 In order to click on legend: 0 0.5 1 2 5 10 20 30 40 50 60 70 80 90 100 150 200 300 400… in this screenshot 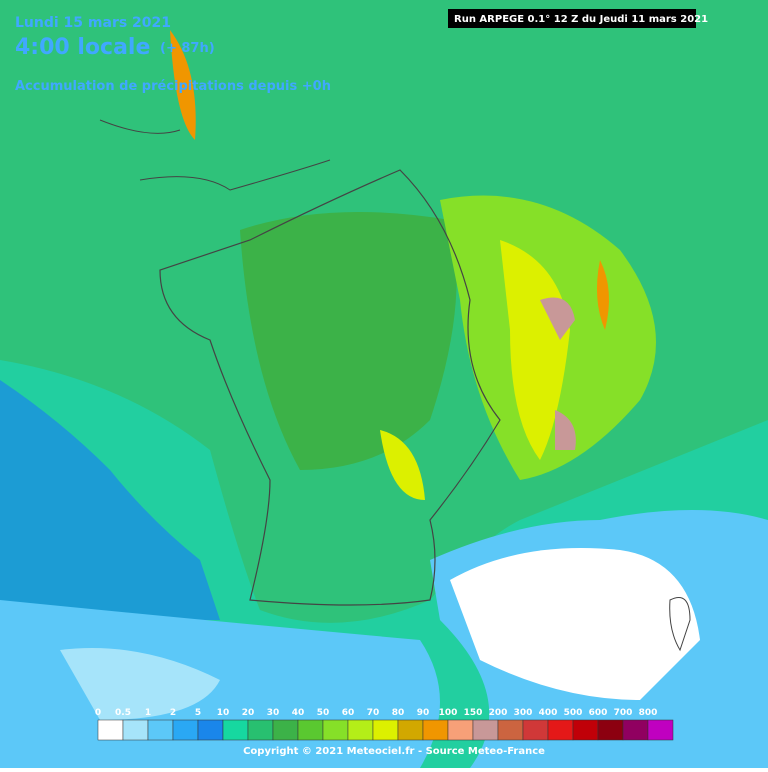, I will do `click(384, 724)`.